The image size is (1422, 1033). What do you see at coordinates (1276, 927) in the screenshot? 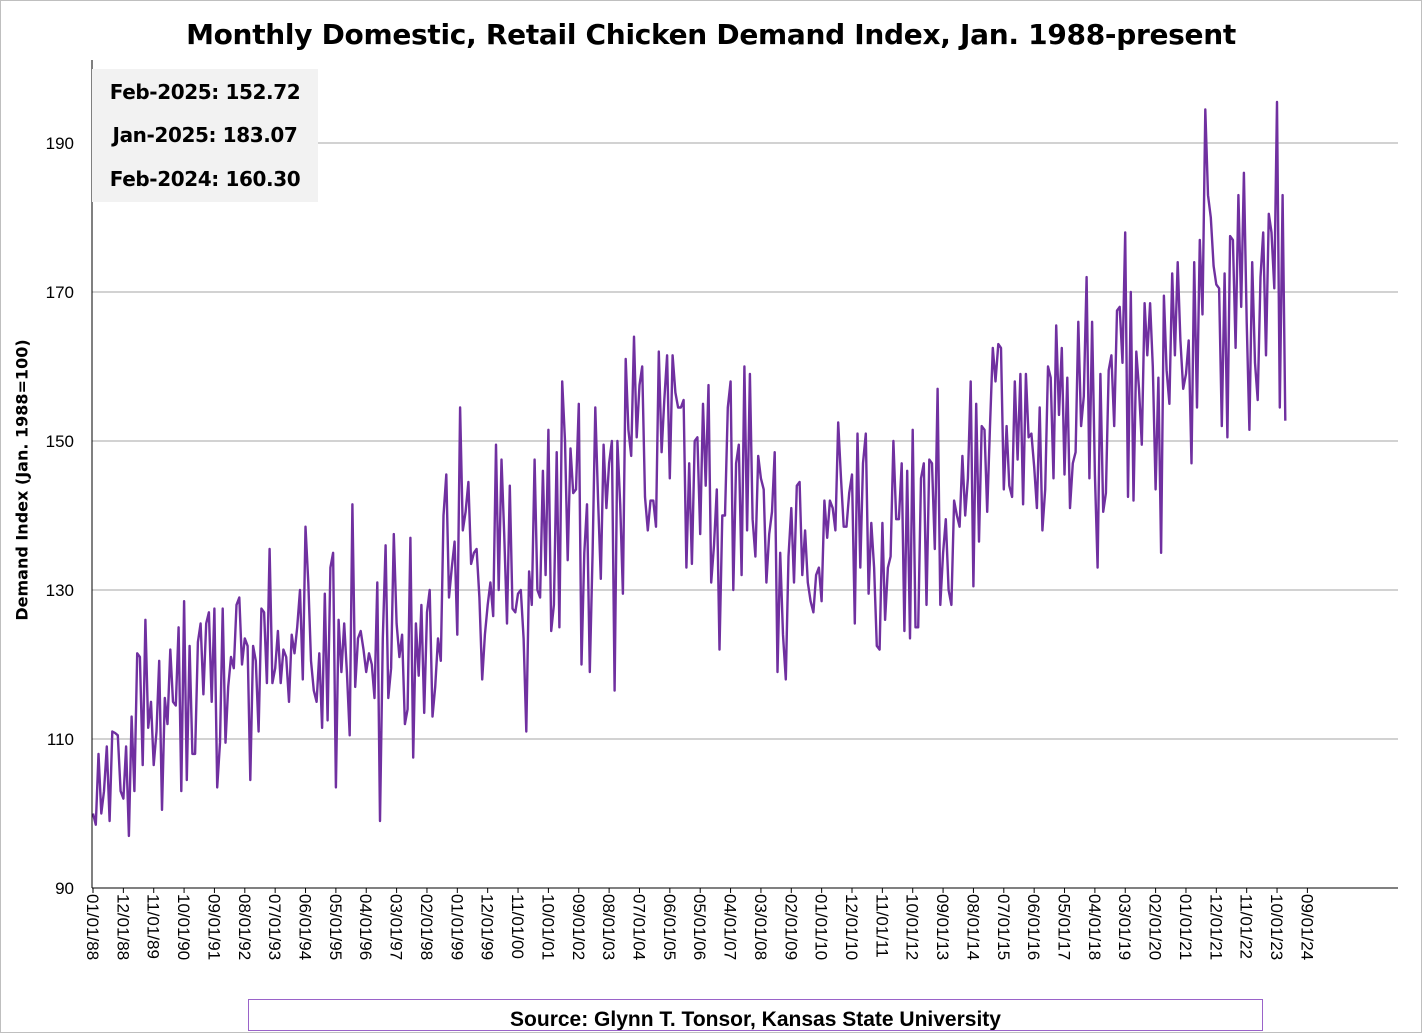
I see `x-tick-label: 10/01/23` at bounding box center [1276, 927].